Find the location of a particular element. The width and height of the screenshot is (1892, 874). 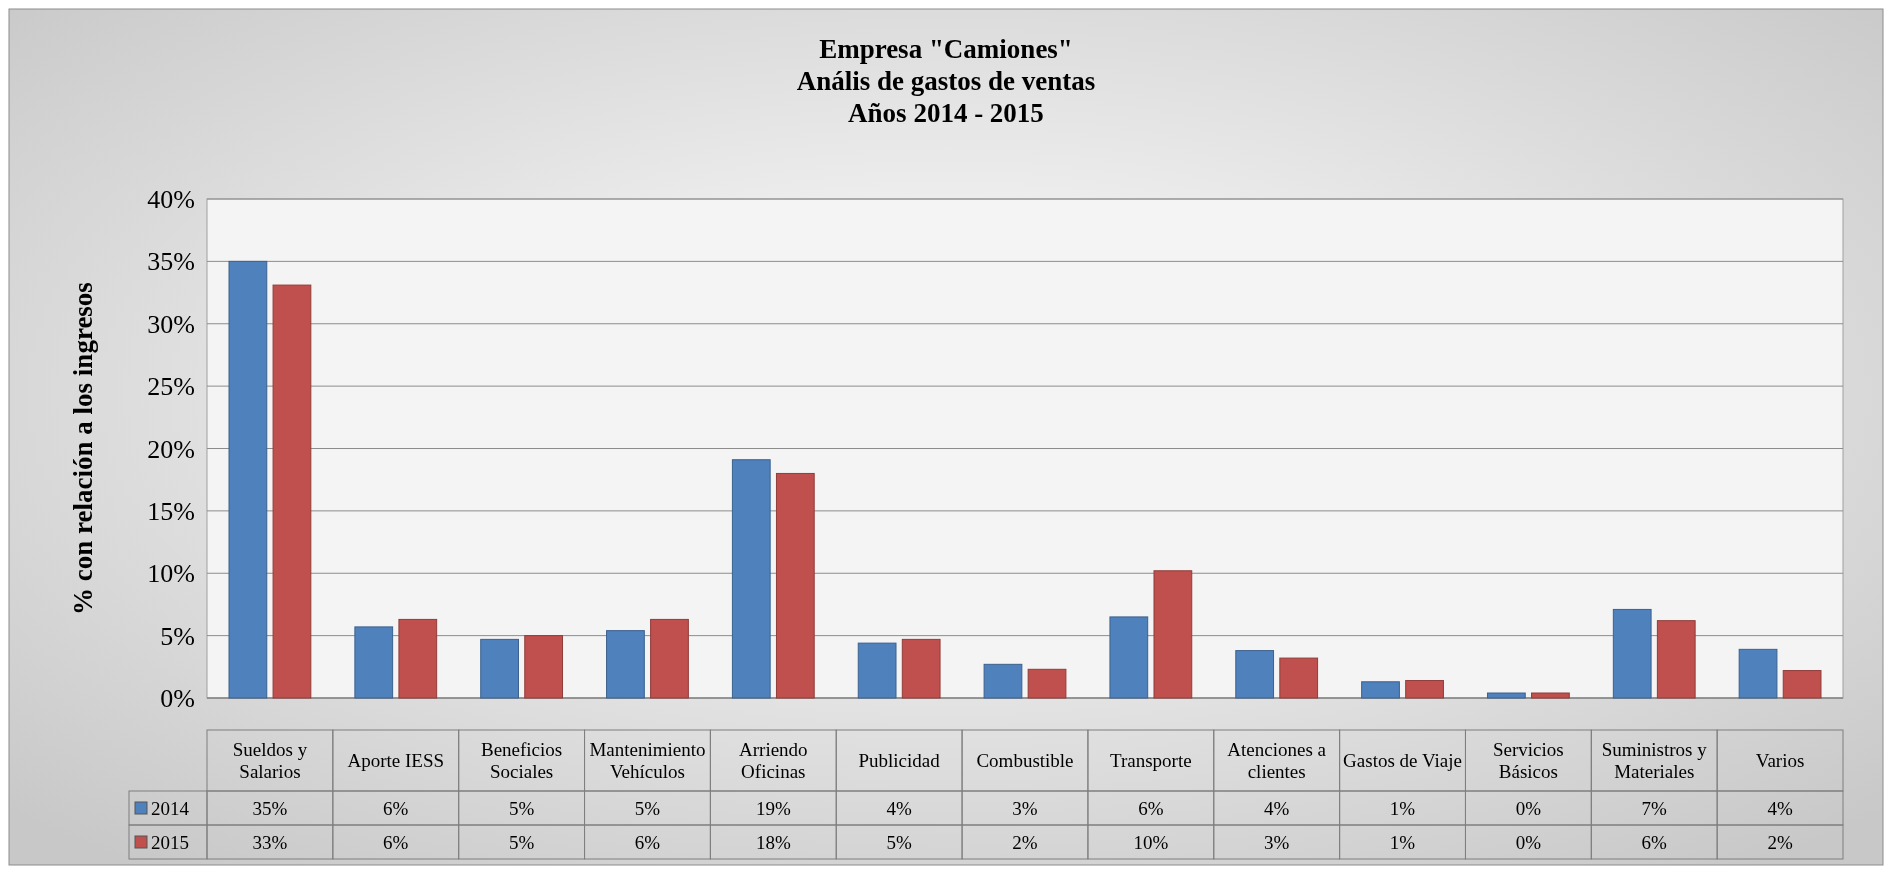

data-label: 35% is located at coordinates (270, 808).